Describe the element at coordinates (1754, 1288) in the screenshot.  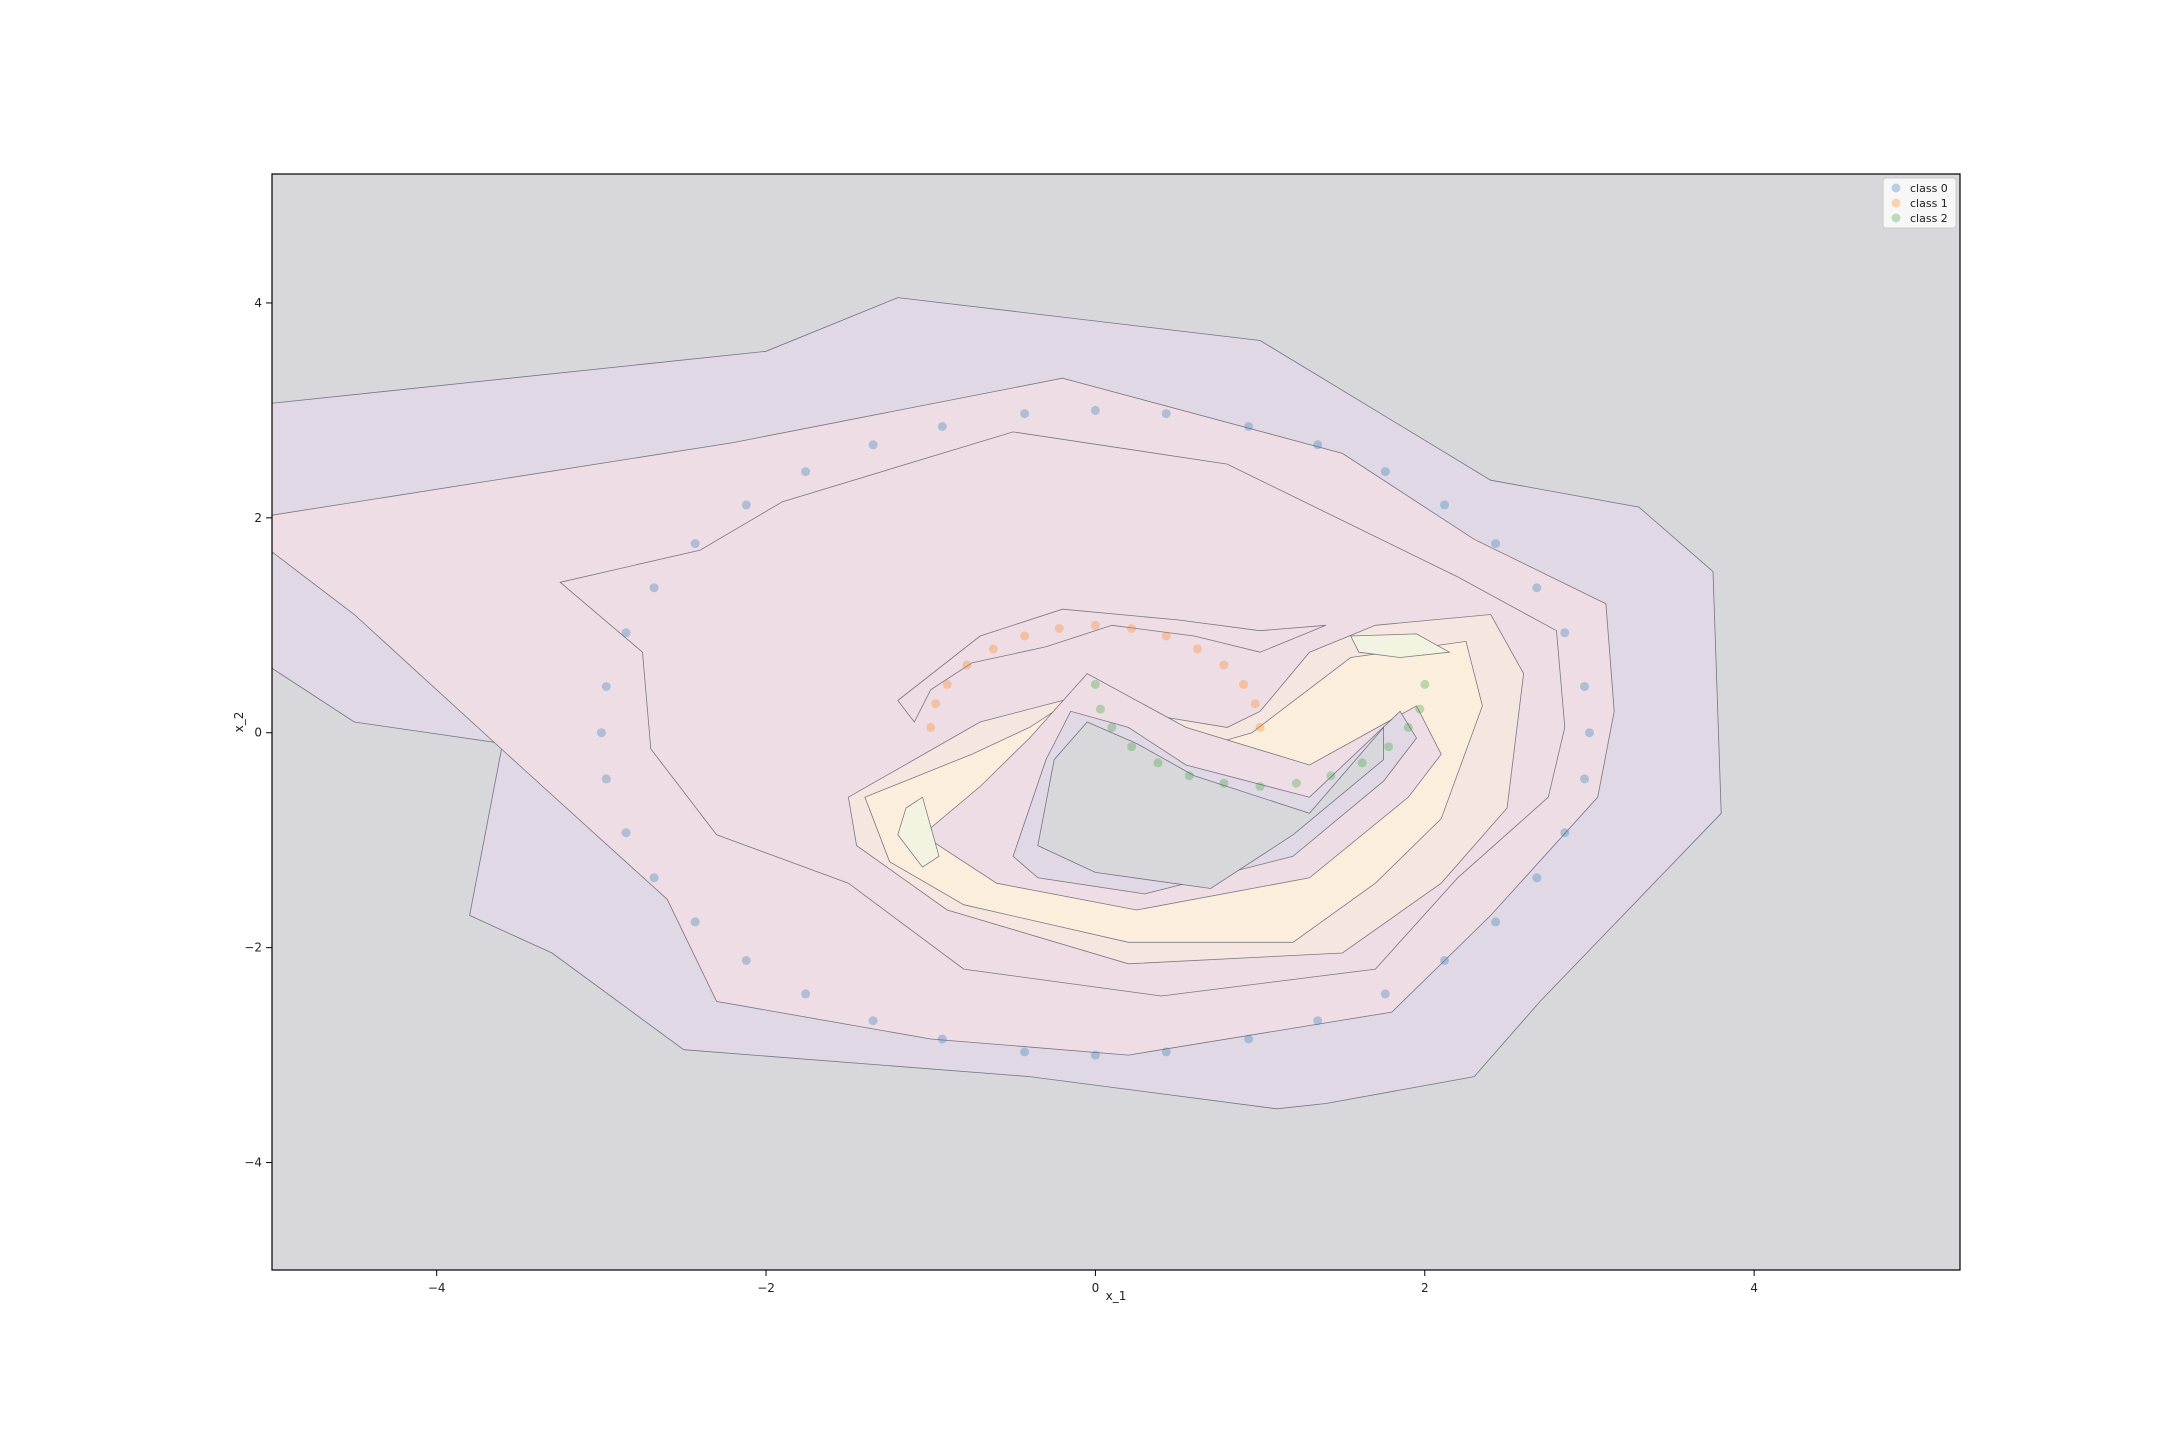
I see `x-tick-label-4: 4` at that location.